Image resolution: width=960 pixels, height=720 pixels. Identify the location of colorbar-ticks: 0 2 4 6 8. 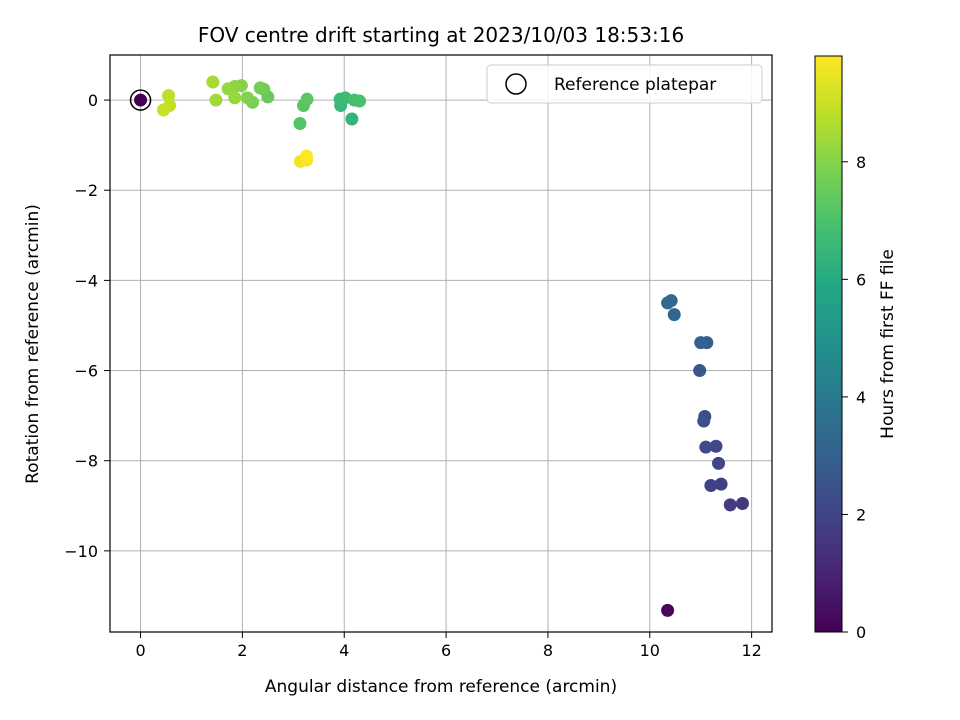
(854, 397).